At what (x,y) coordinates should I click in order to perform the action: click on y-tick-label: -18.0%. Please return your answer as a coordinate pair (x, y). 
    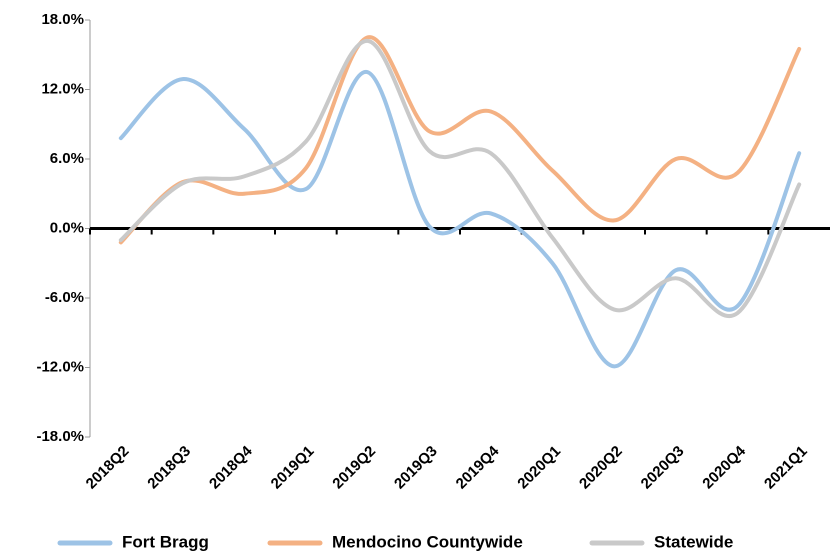
    Looking at the image, I should click on (60, 436).